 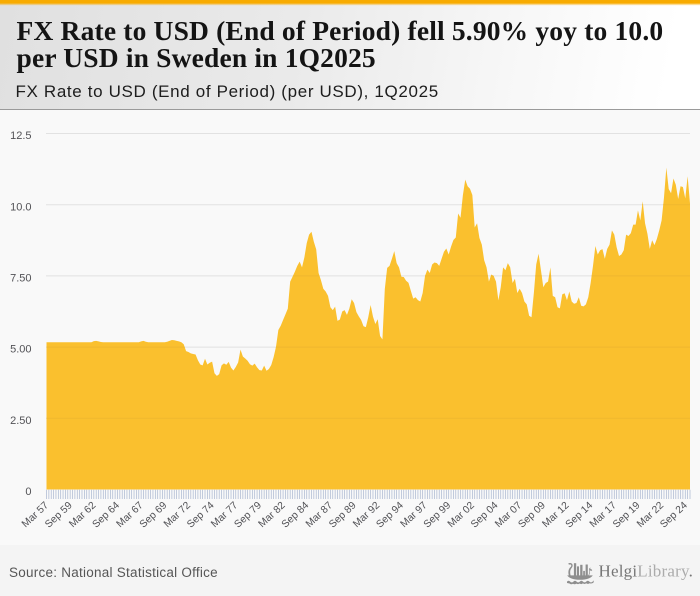 I want to click on svg-text: 10.0, so click(x=20, y=207).